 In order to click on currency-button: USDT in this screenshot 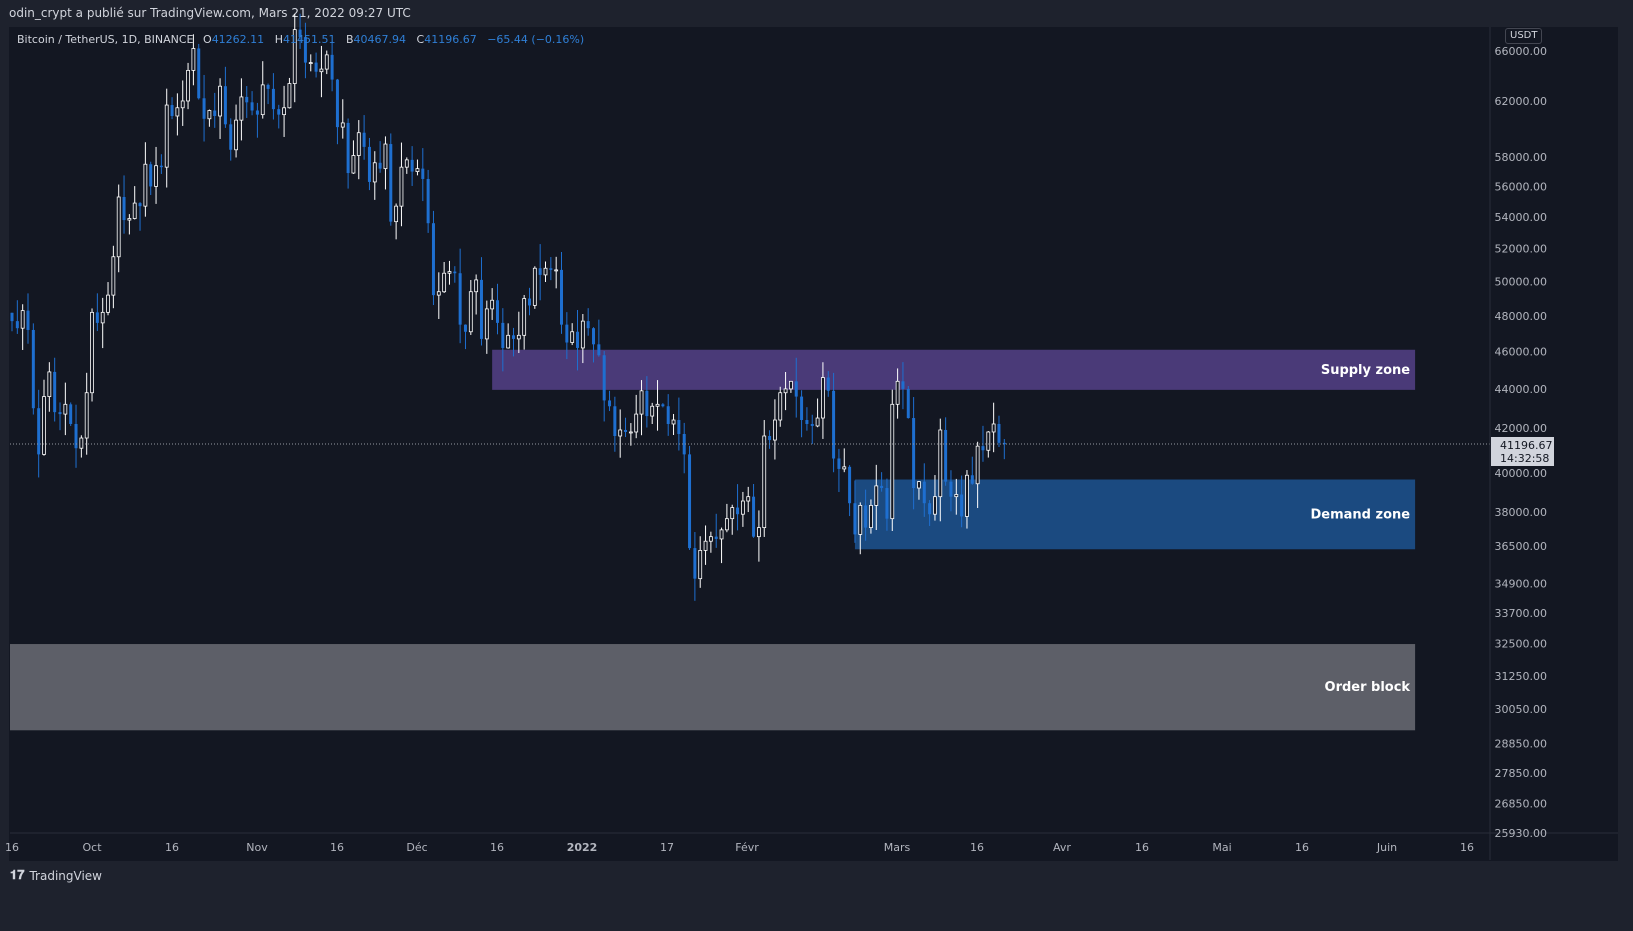, I will do `click(1524, 36)`.